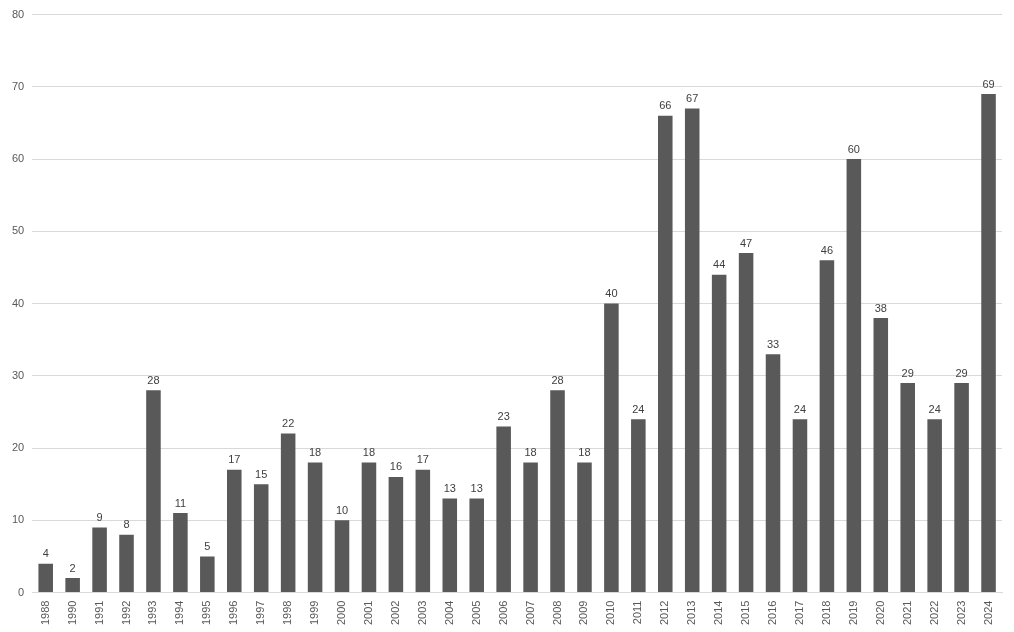  Describe the element at coordinates (853, 148) in the screenshot. I see `data-label: 60` at that location.